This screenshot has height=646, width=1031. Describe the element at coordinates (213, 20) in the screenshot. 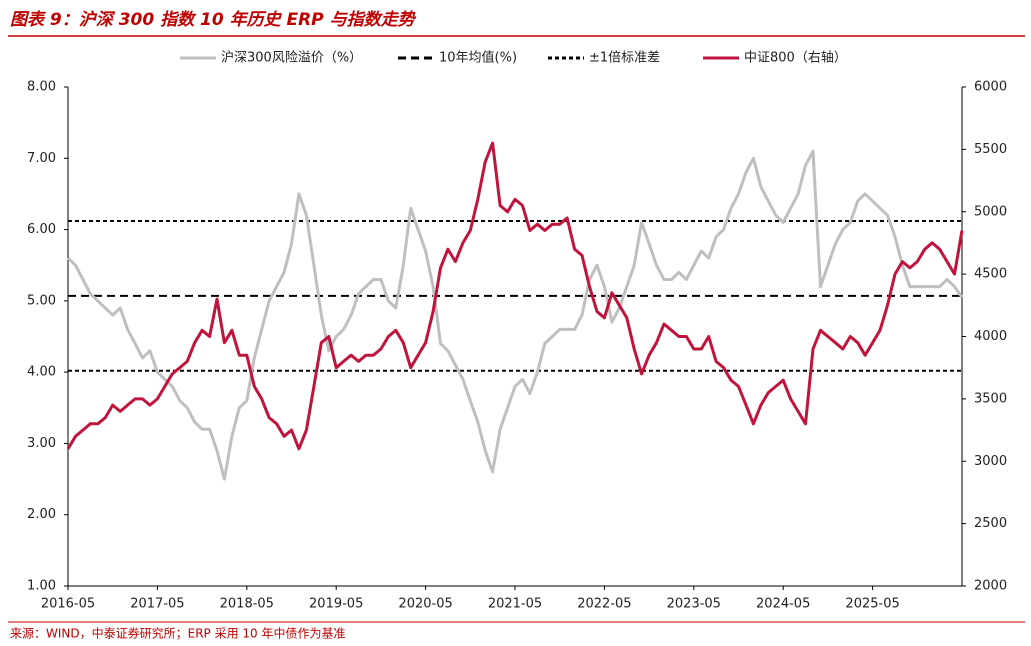

I see `chart-title: 图表 9：沪深 300 指数 10 年历史 ERP 与指数走势` at that location.